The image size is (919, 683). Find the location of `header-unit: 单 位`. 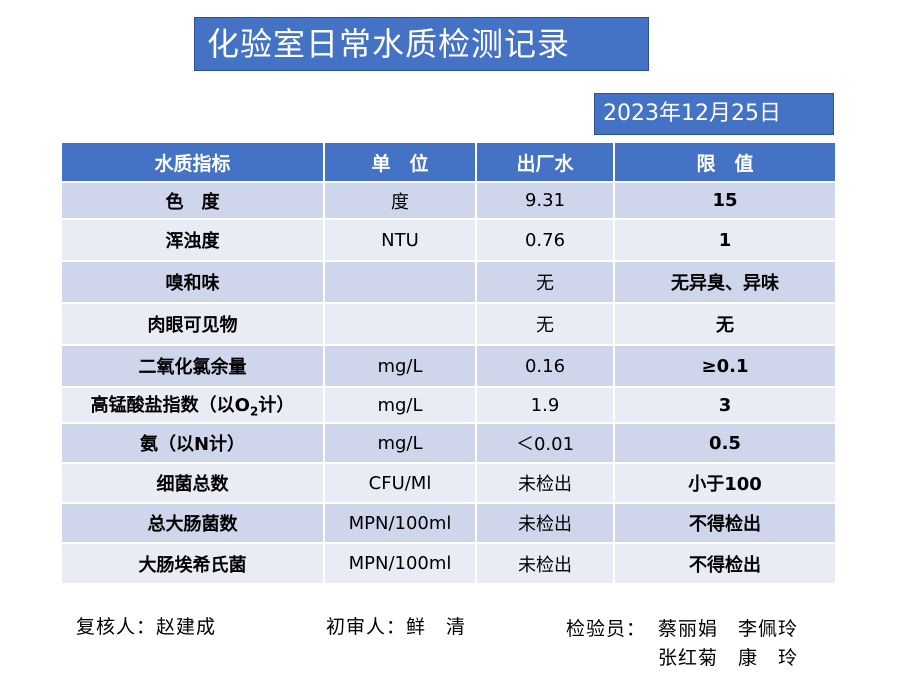

header-unit: 单 位 is located at coordinates (400, 162).